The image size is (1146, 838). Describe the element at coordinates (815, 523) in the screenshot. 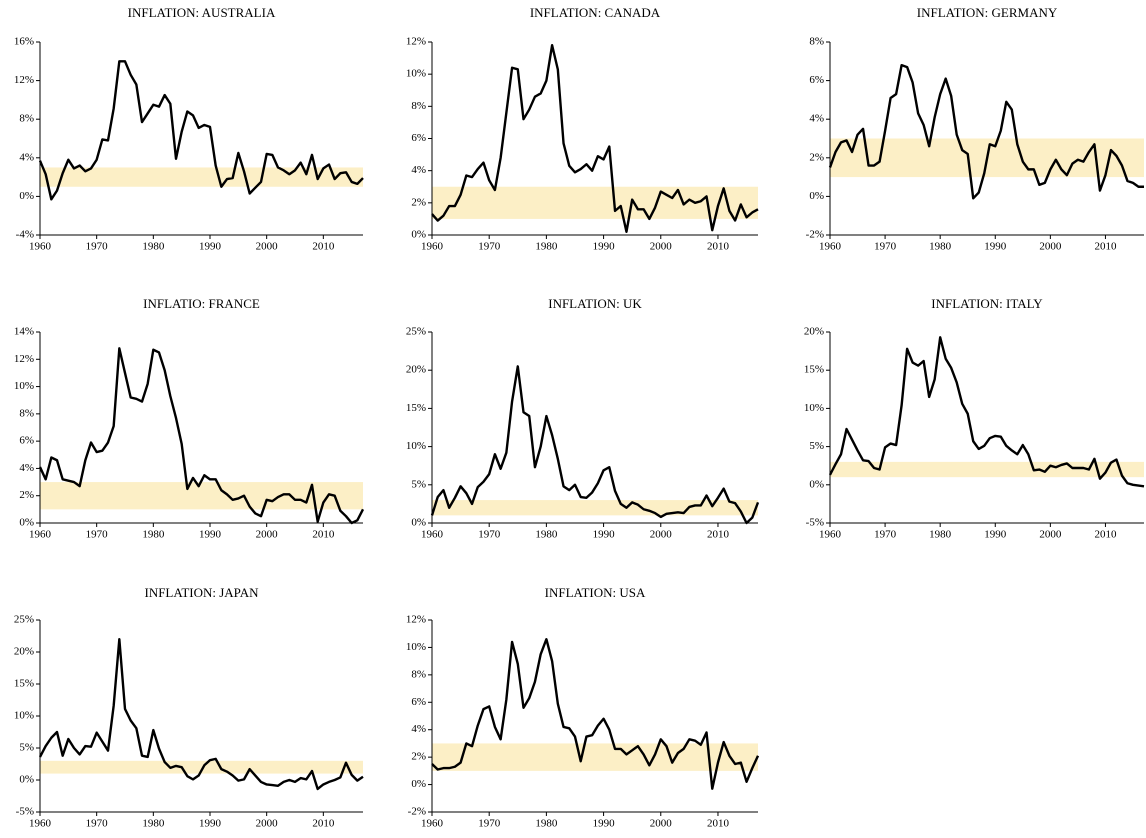

I see `y-tick-label: -5%` at that location.